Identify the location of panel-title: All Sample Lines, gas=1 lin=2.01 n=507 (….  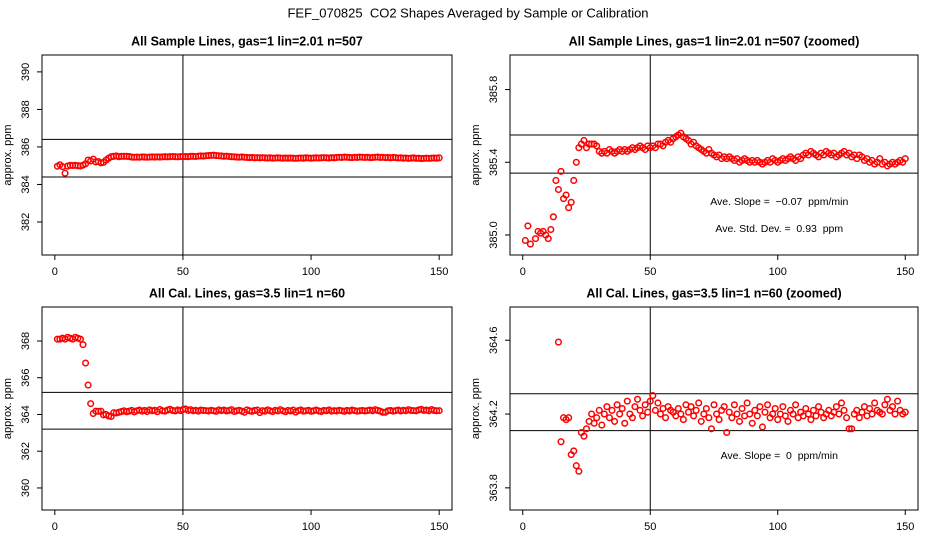
(714, 41).